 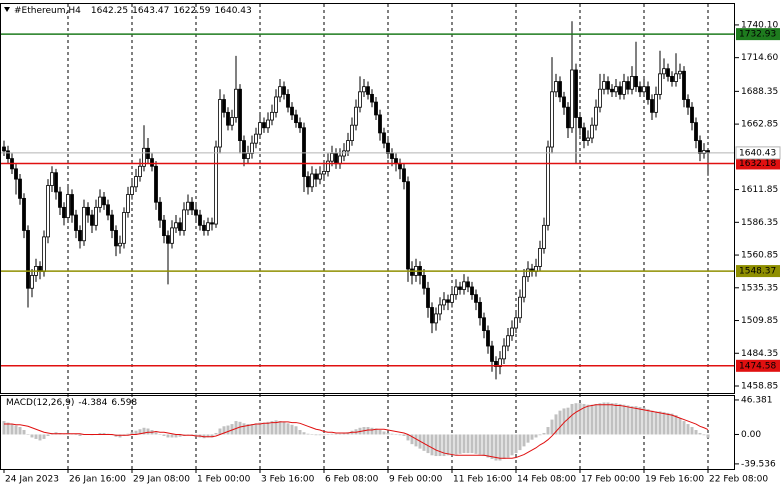 I want to click on y-tick-label: 1458.85, so click(x=759, y=387).